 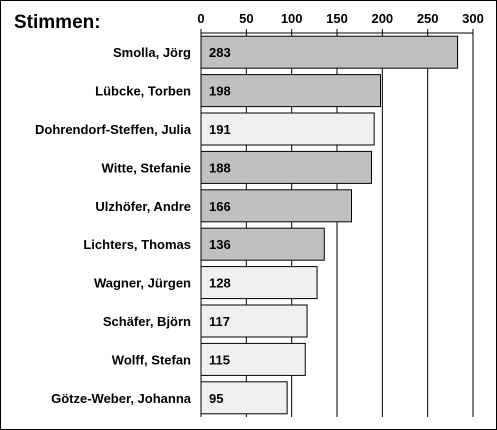 I want to click on value-labels: 283 198 191 188 166 136 128 117 115 95, so click(x=220, y=225).